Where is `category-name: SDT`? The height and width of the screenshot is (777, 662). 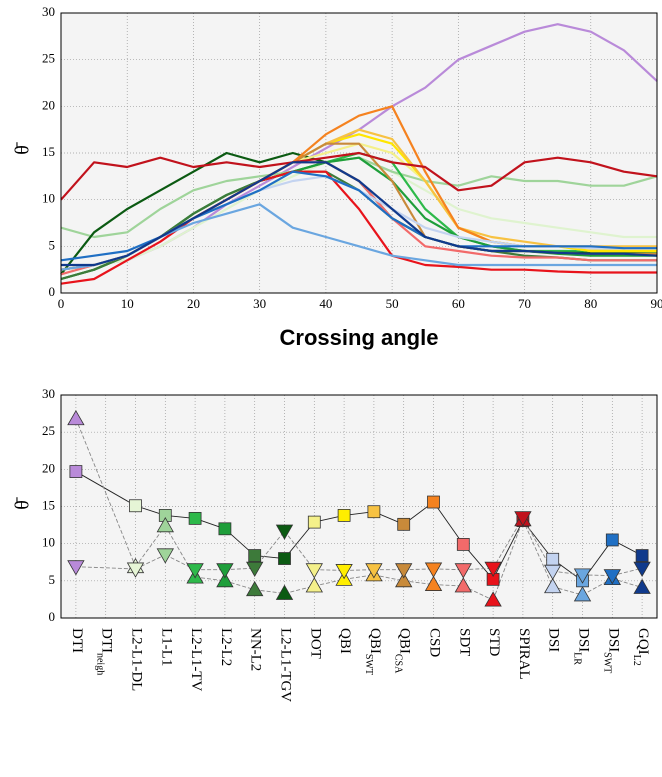 category-name: SDT is located at coordinates (464, 642).